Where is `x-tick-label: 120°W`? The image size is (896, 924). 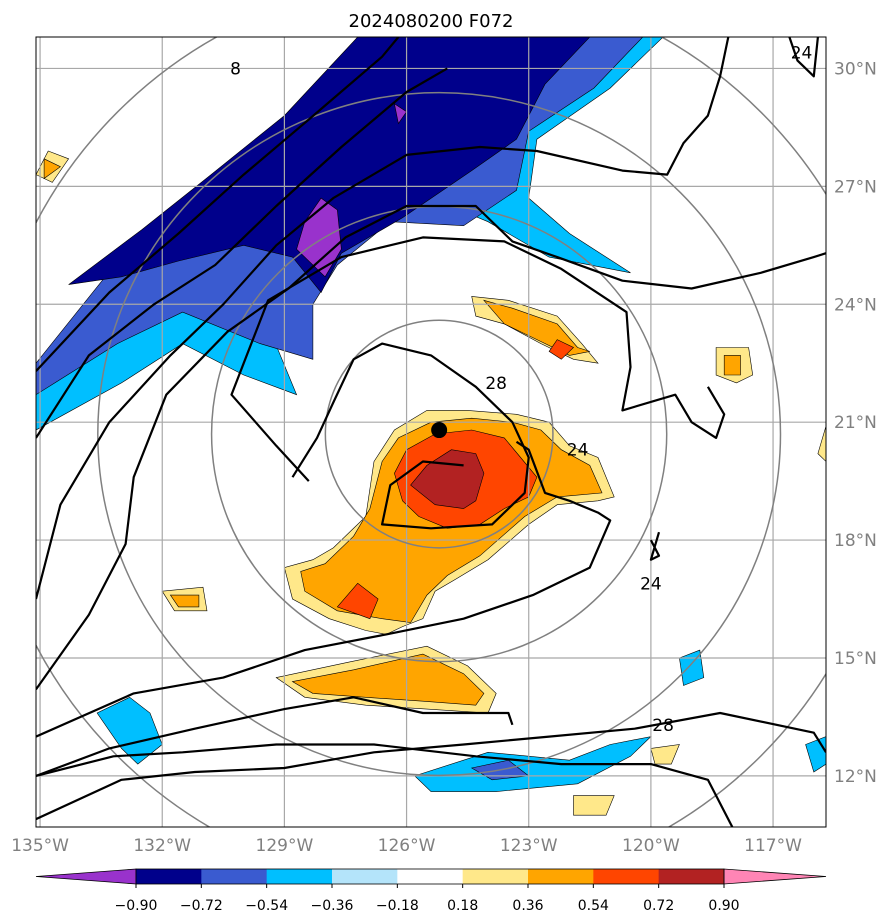
x-tick-label: 120°W is located at coordinates (651, 846).